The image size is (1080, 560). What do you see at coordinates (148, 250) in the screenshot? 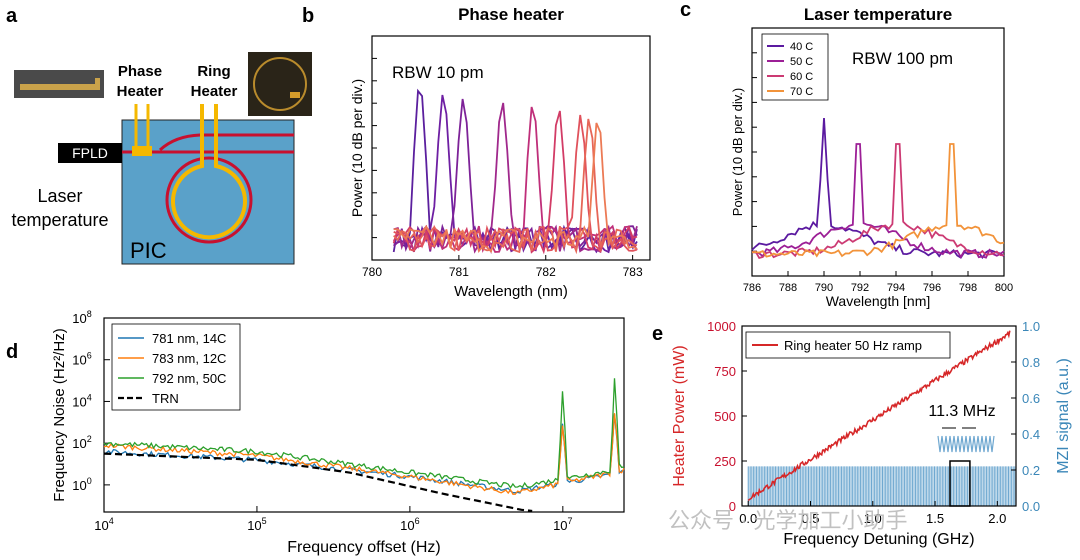
I see `pic-label: PIC` at bounding box center [148, 250].